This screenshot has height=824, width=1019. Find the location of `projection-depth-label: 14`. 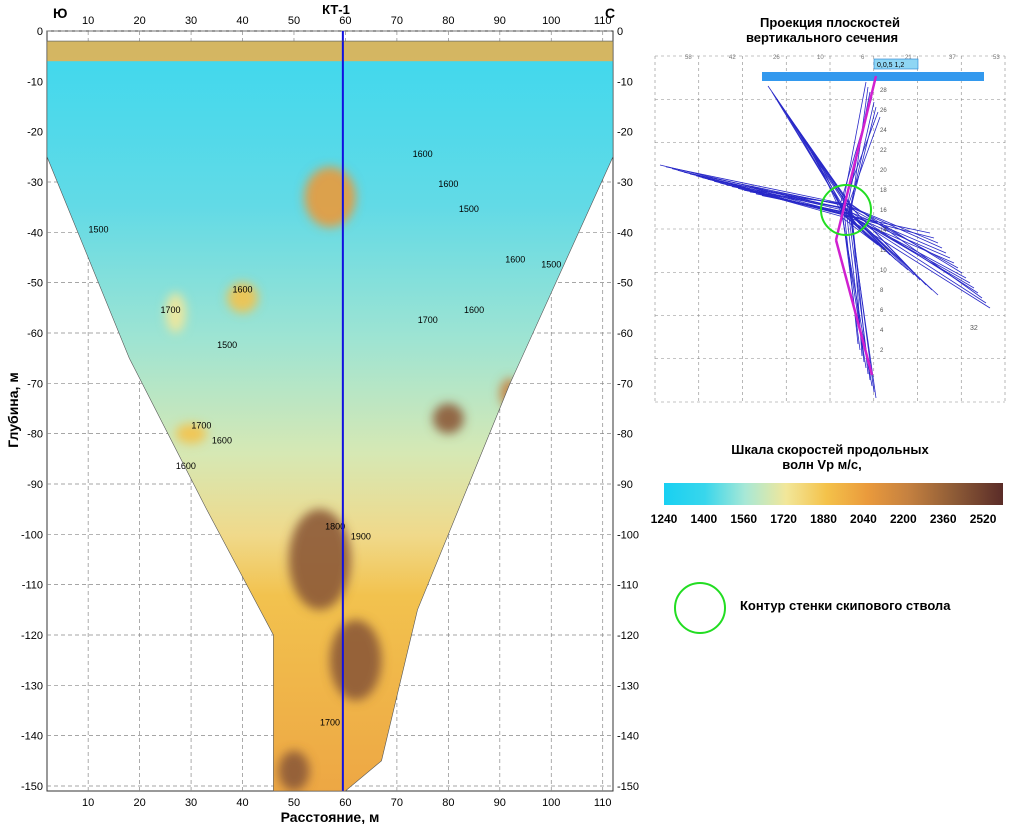

projection-depth-label: 14 is located at coordinates (883, 231).